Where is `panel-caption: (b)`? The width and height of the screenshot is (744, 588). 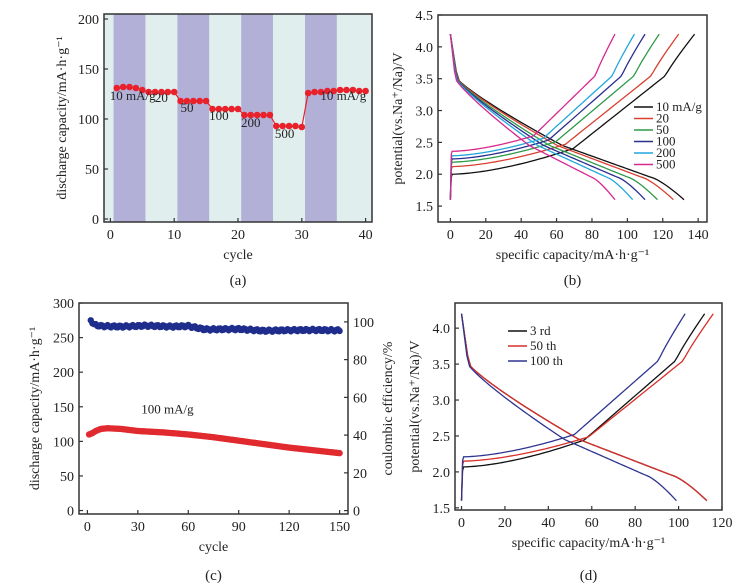 panel-caption: (b) is located at coordinates (573, 281).